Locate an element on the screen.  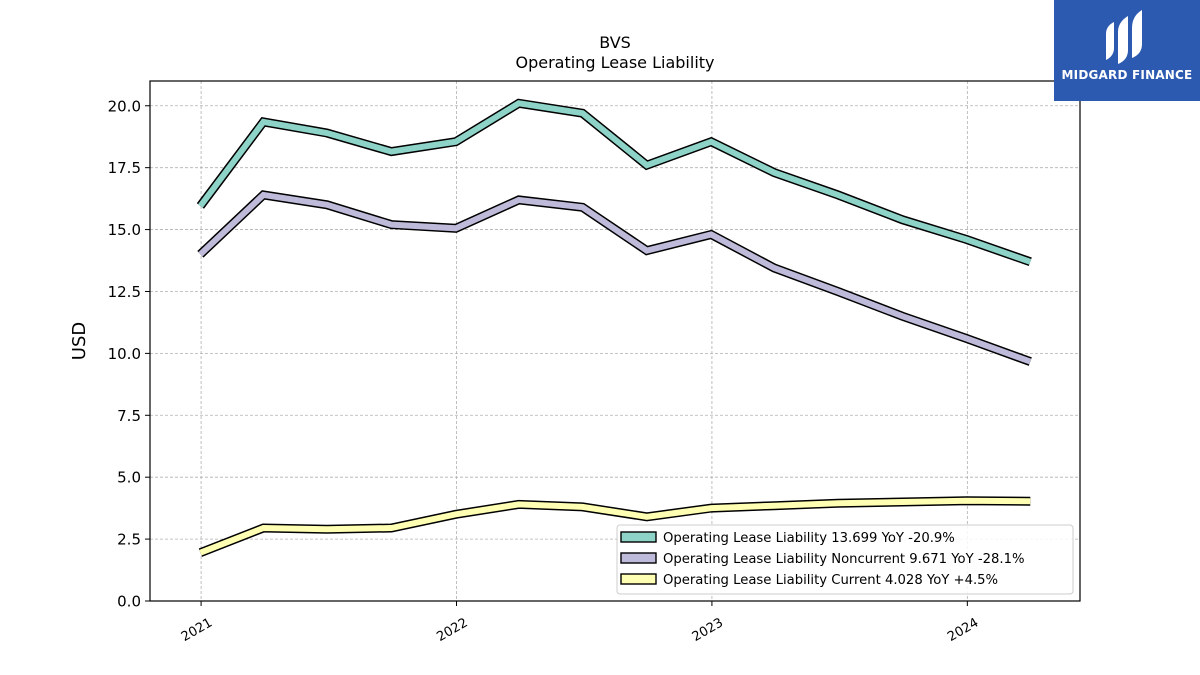
x-tick-label: 2021 is located at coordinates (197, 630).